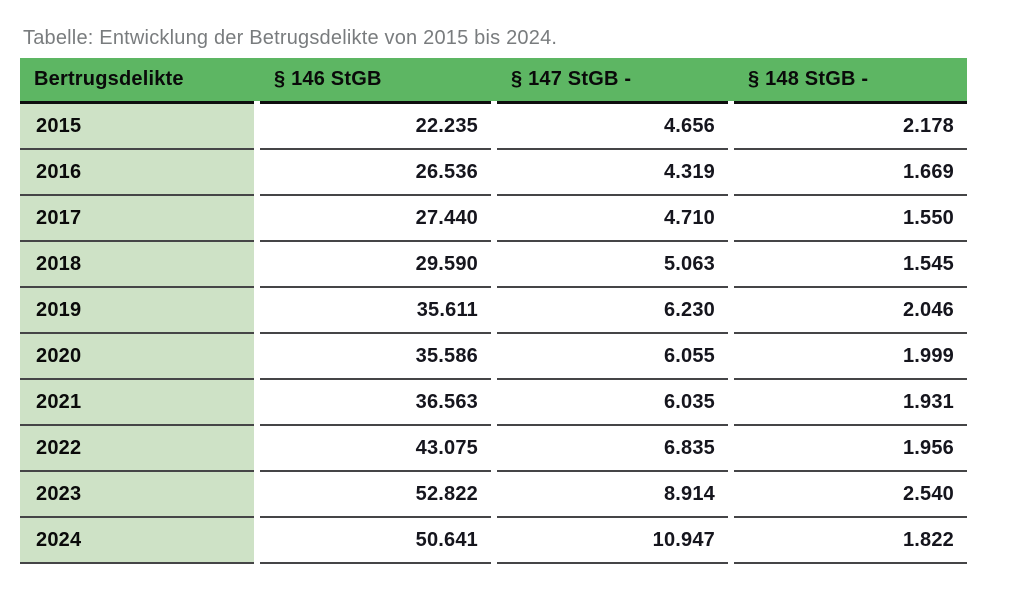 This screenshot has height=591, width=1024. Describe the element at coordinates (137, 357) in the screenshot. I see `year-cell: 2020` at that location.